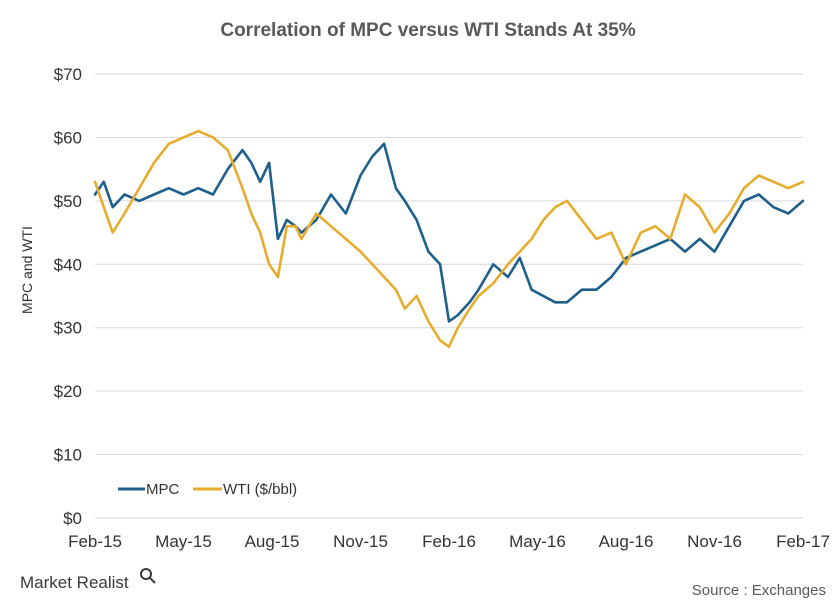 This screenshot has width=840, height=601. What do you see at coordinates (360, 541) in the screenshot?
I see `x-tick-label: Nov-15` at bounding box center [360, 541].